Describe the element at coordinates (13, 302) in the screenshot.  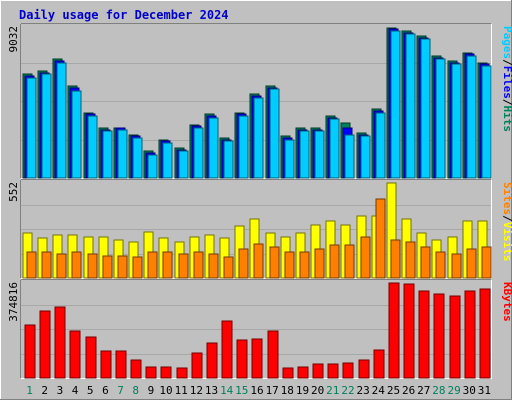
I see `kbytes-panel-ymax-label: 374816` at that location.